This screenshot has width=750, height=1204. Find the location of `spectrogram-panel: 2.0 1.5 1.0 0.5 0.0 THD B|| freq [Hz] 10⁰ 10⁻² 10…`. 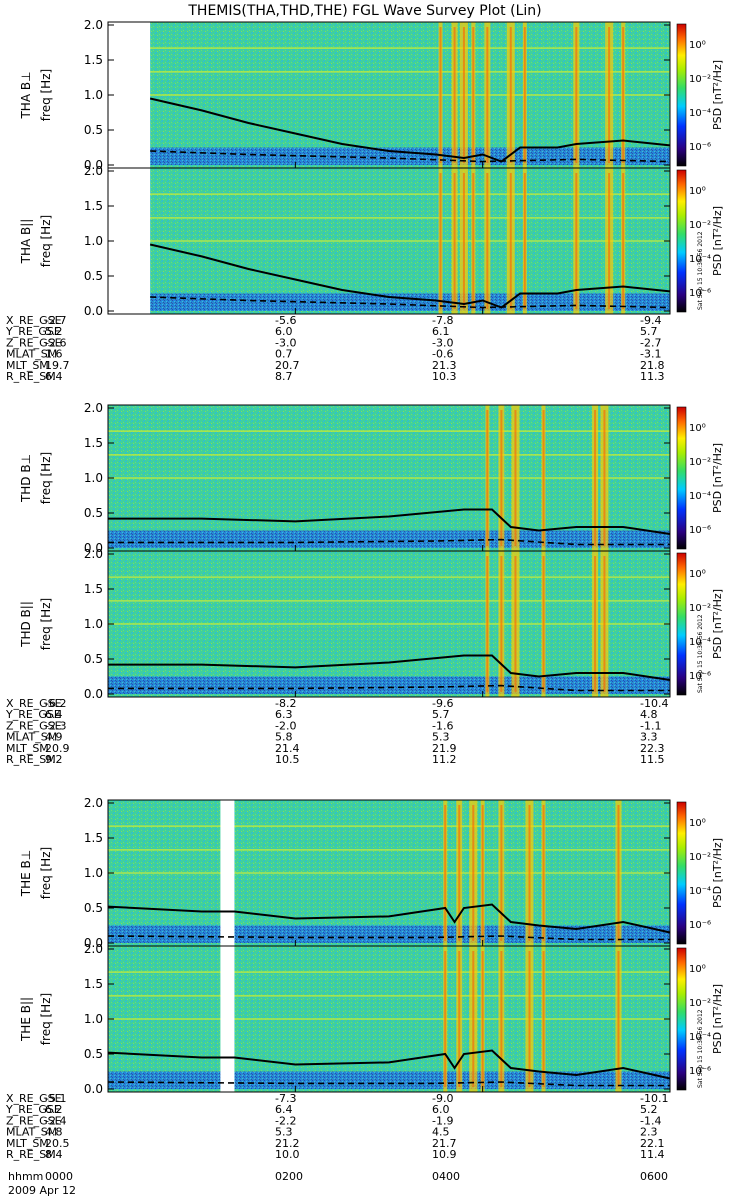

spectrogram-panel: 2.0 1.5 1.0 0.5 0.0 THD B|| freq [Hz] 10⁰ 10⁻² 10… is located at coordinates (371, 624).